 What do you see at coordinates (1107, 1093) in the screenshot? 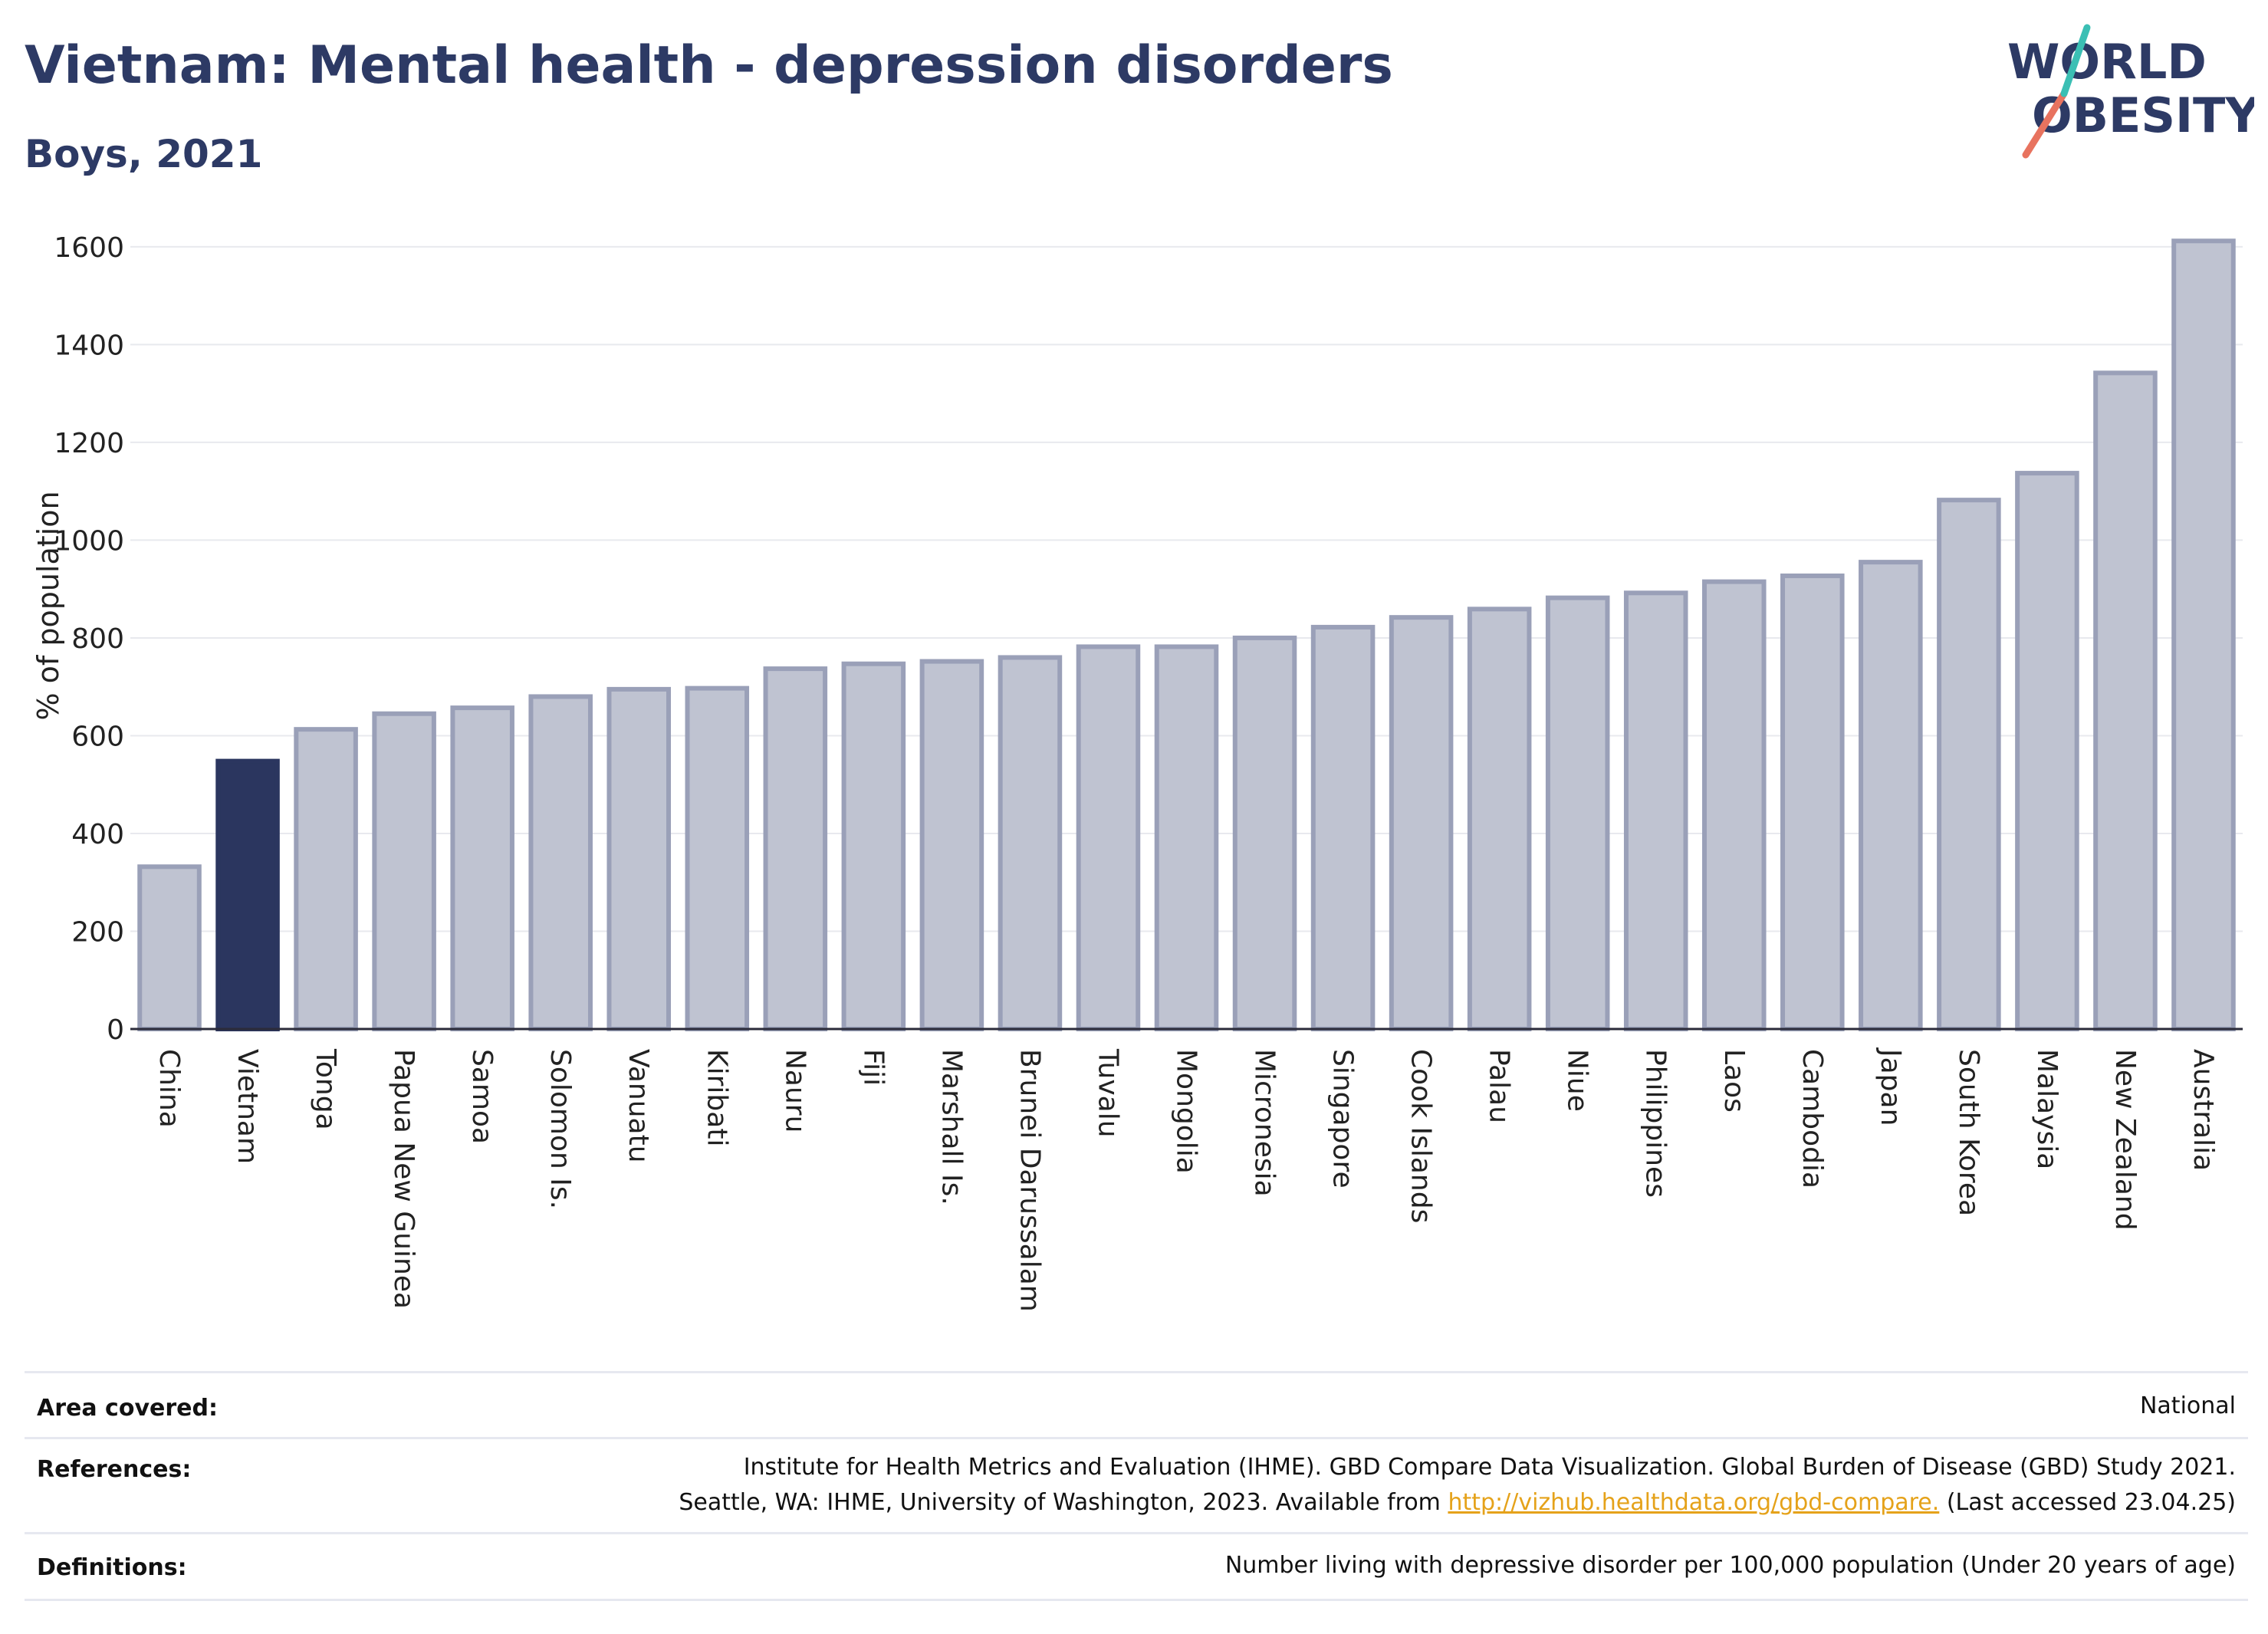
I see `x-tick-label: Tuvalu` at bounding box center [1107, 1093].